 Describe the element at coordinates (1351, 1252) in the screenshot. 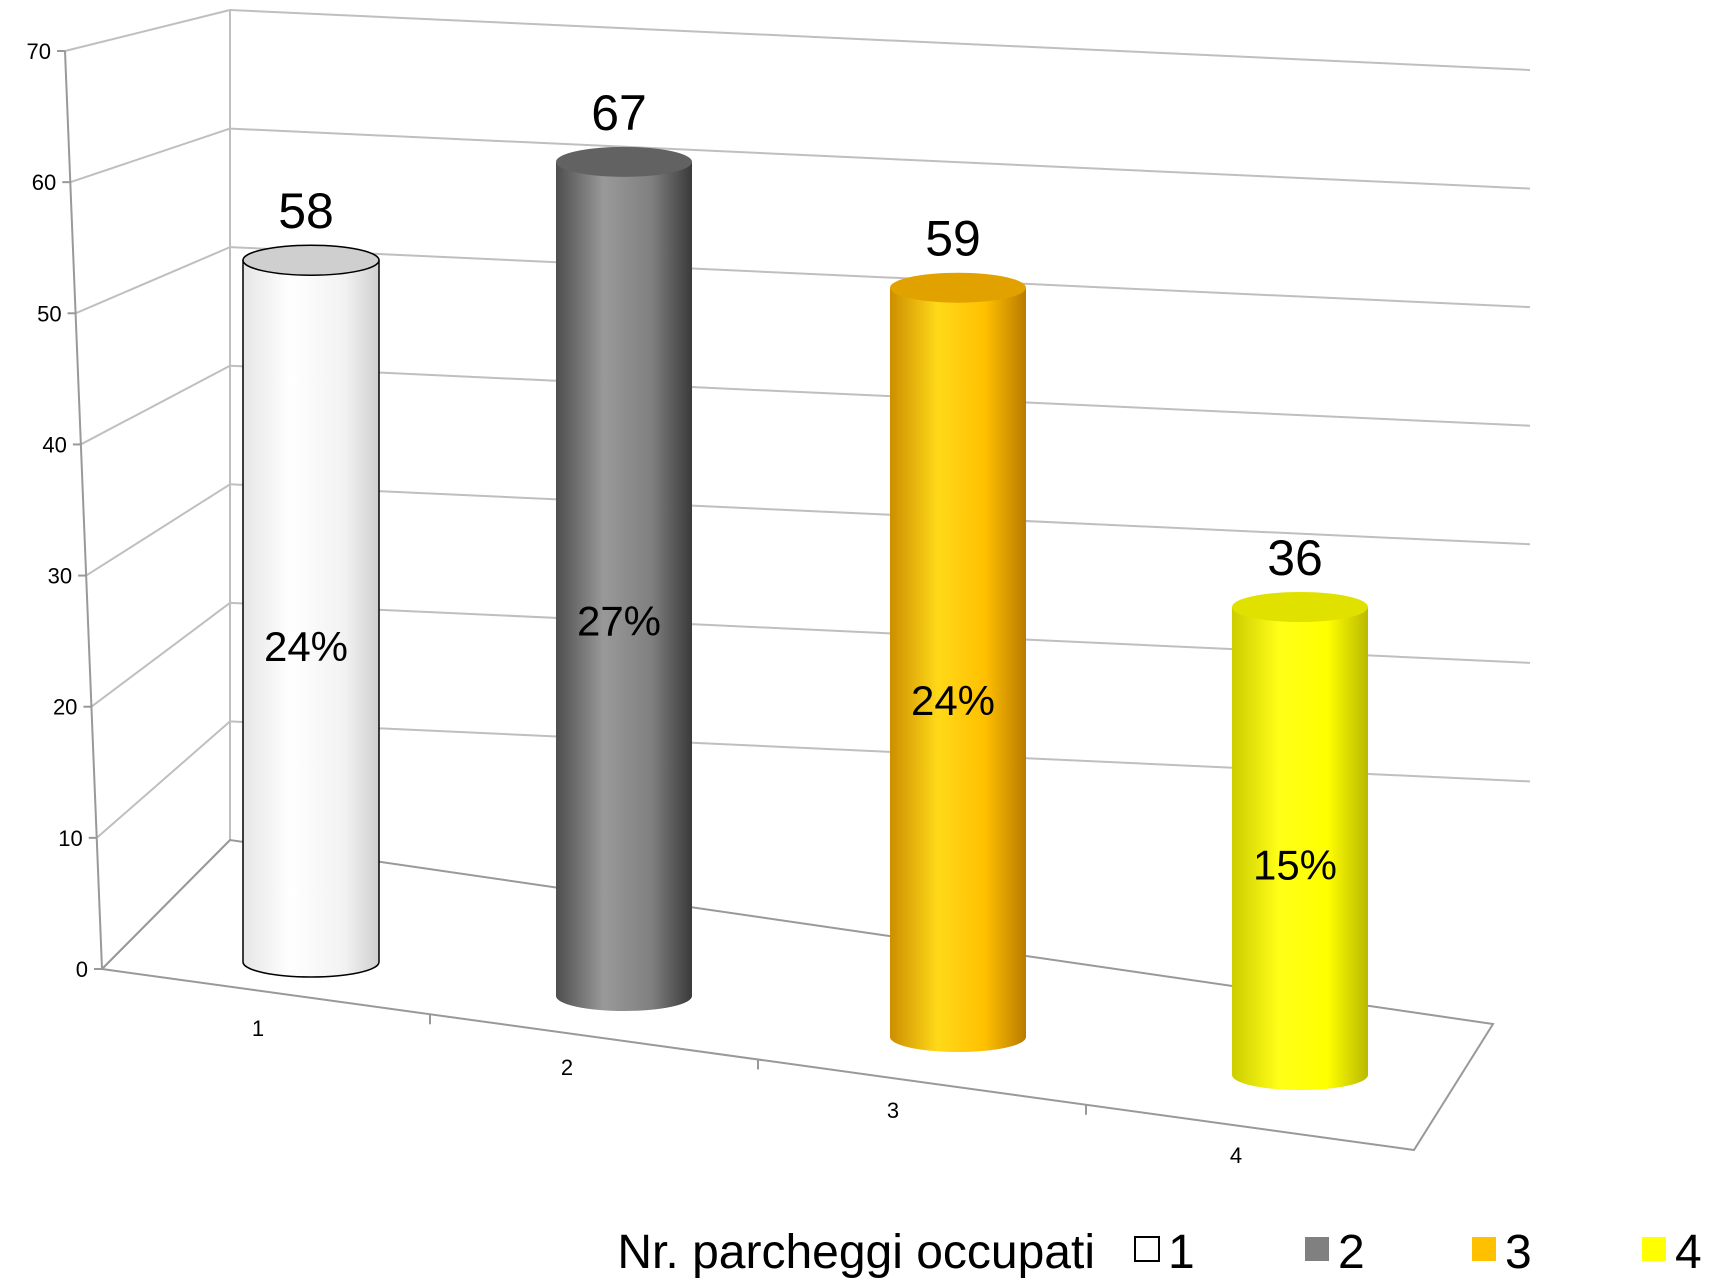

I see `legend-entry: 2` at that location.